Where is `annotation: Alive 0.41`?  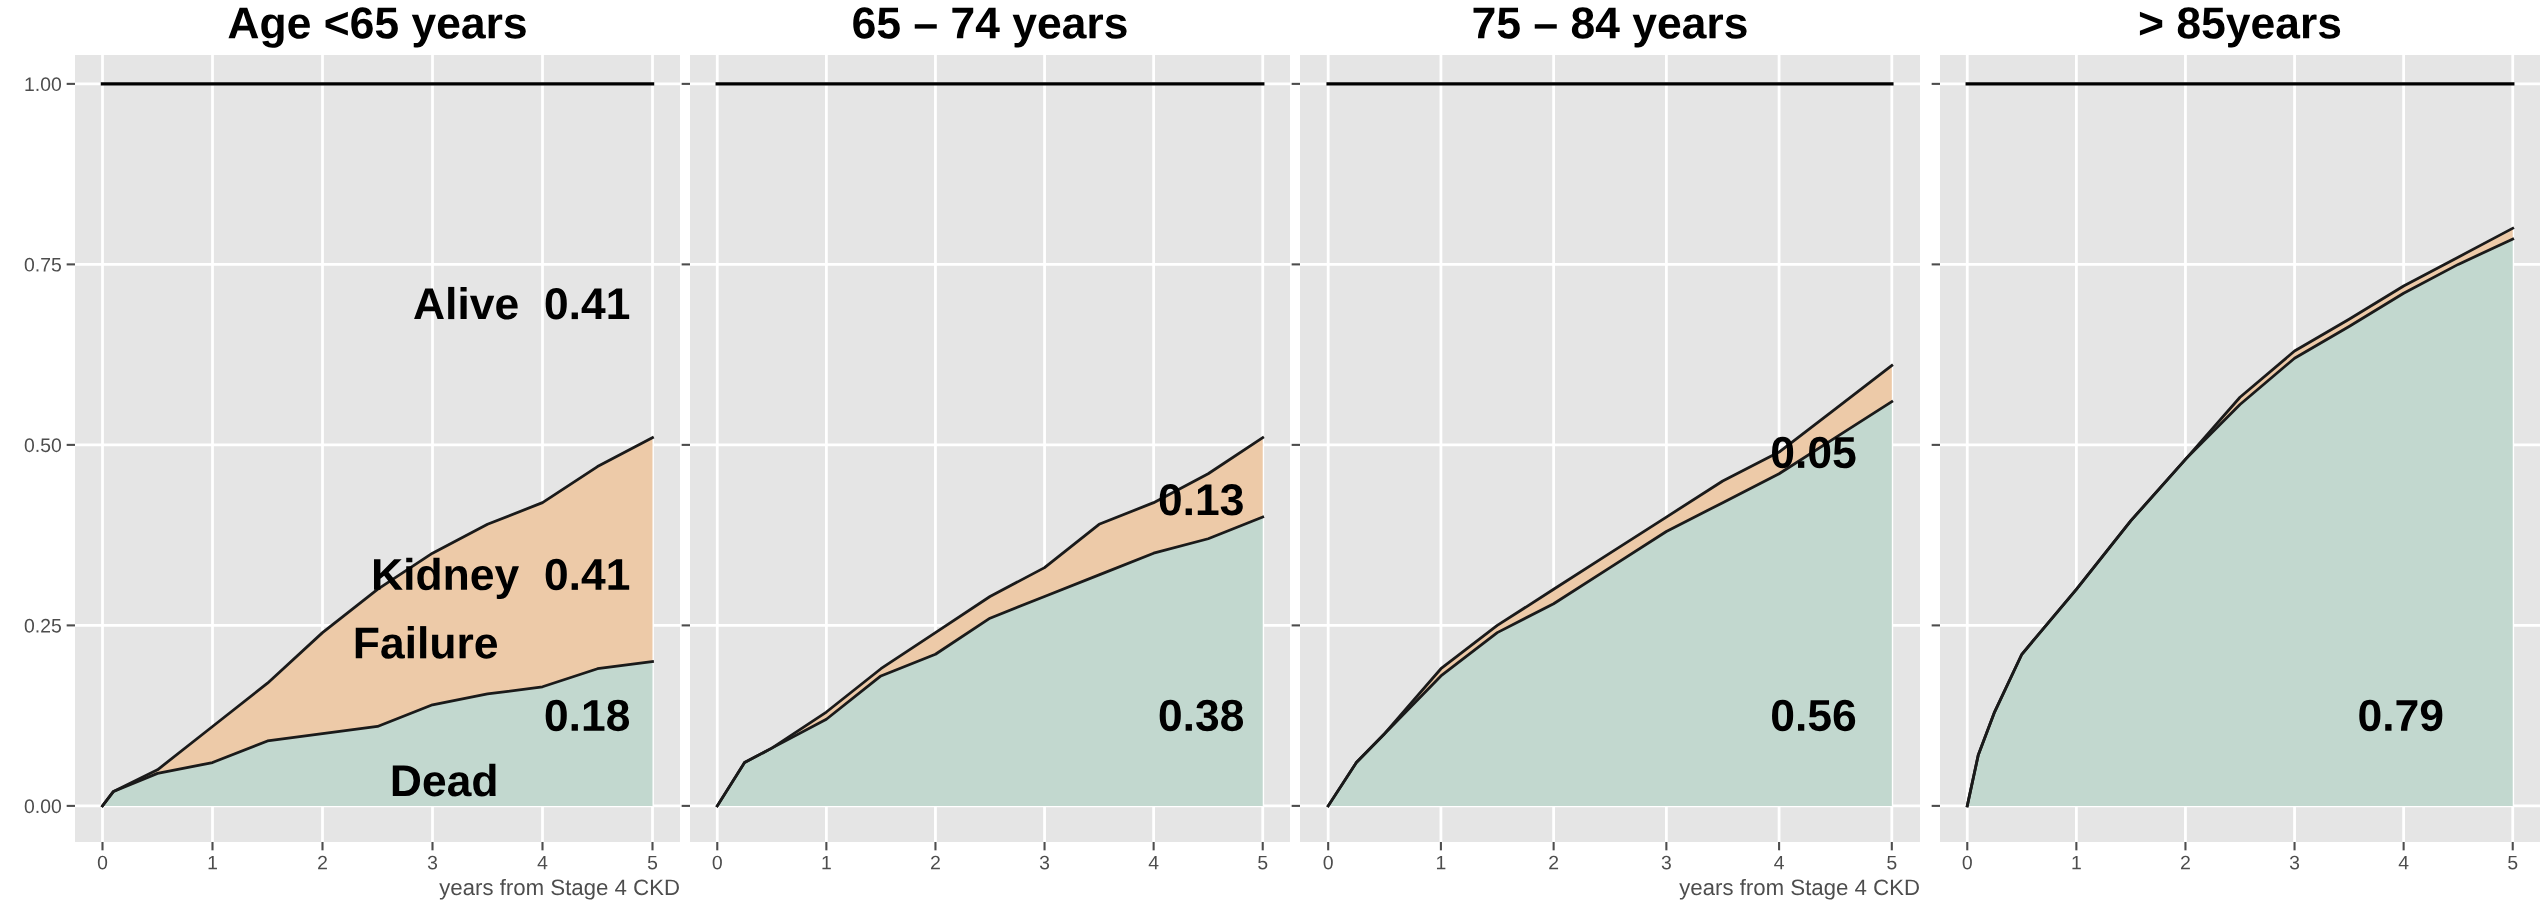 annotation: Alive 0.41 is located at coordinates (522, 303).